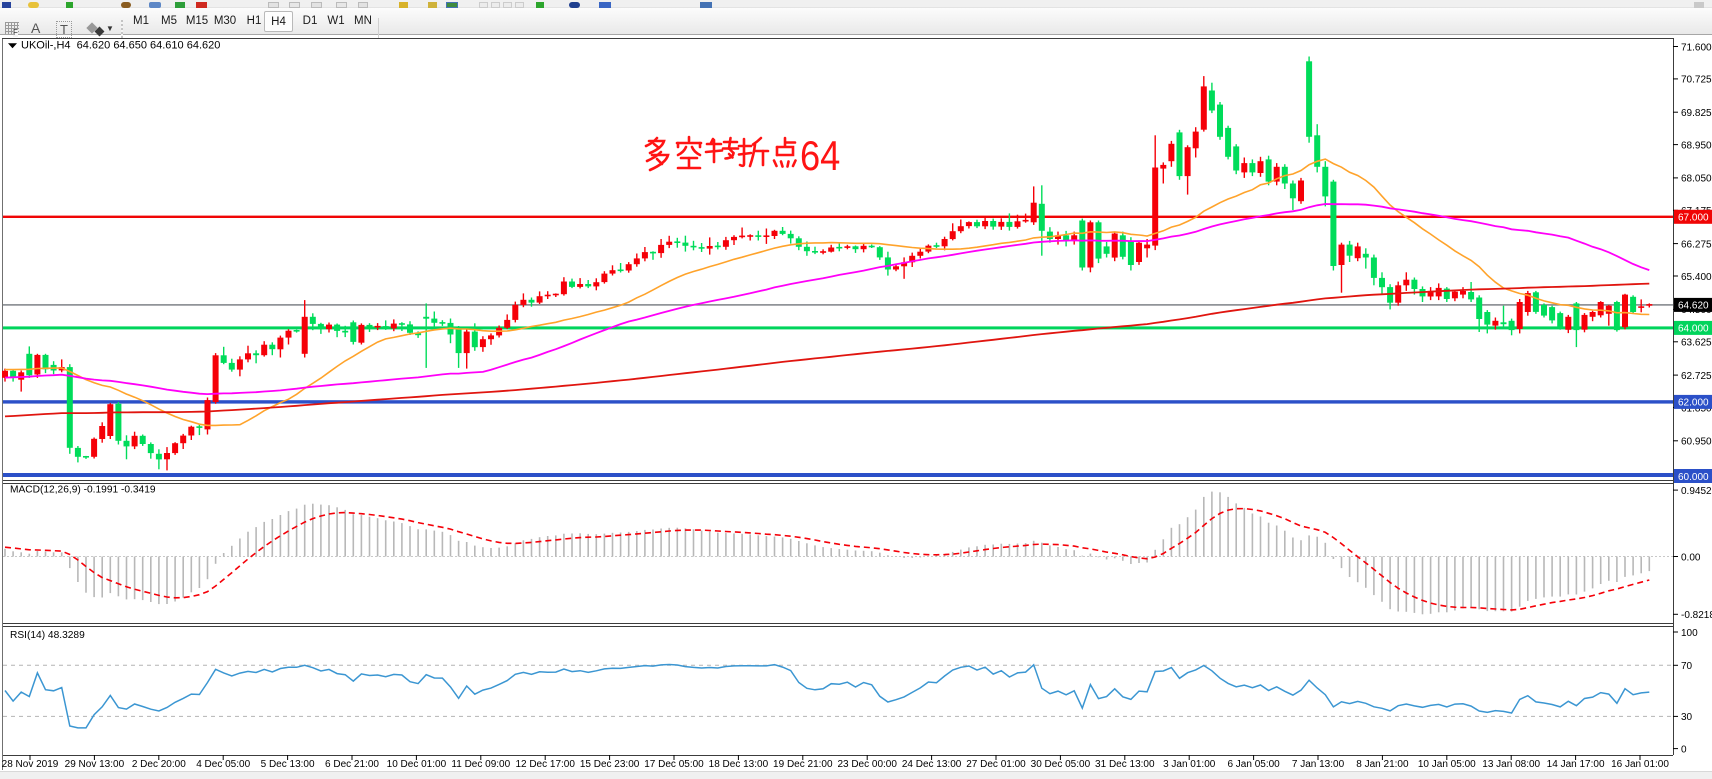 This screenshot has width=1712, height=779. I want to click on svg-text: 30, so click(1687, 717).